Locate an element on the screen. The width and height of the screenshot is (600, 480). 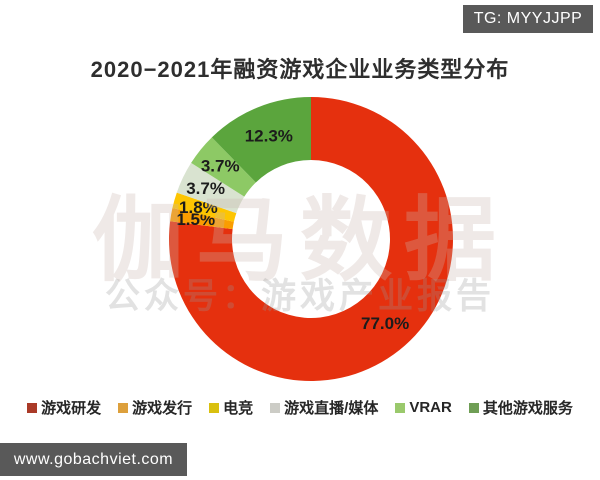
telegram-badge: TG: MYYJJPP is located at coordinates (528, 19).